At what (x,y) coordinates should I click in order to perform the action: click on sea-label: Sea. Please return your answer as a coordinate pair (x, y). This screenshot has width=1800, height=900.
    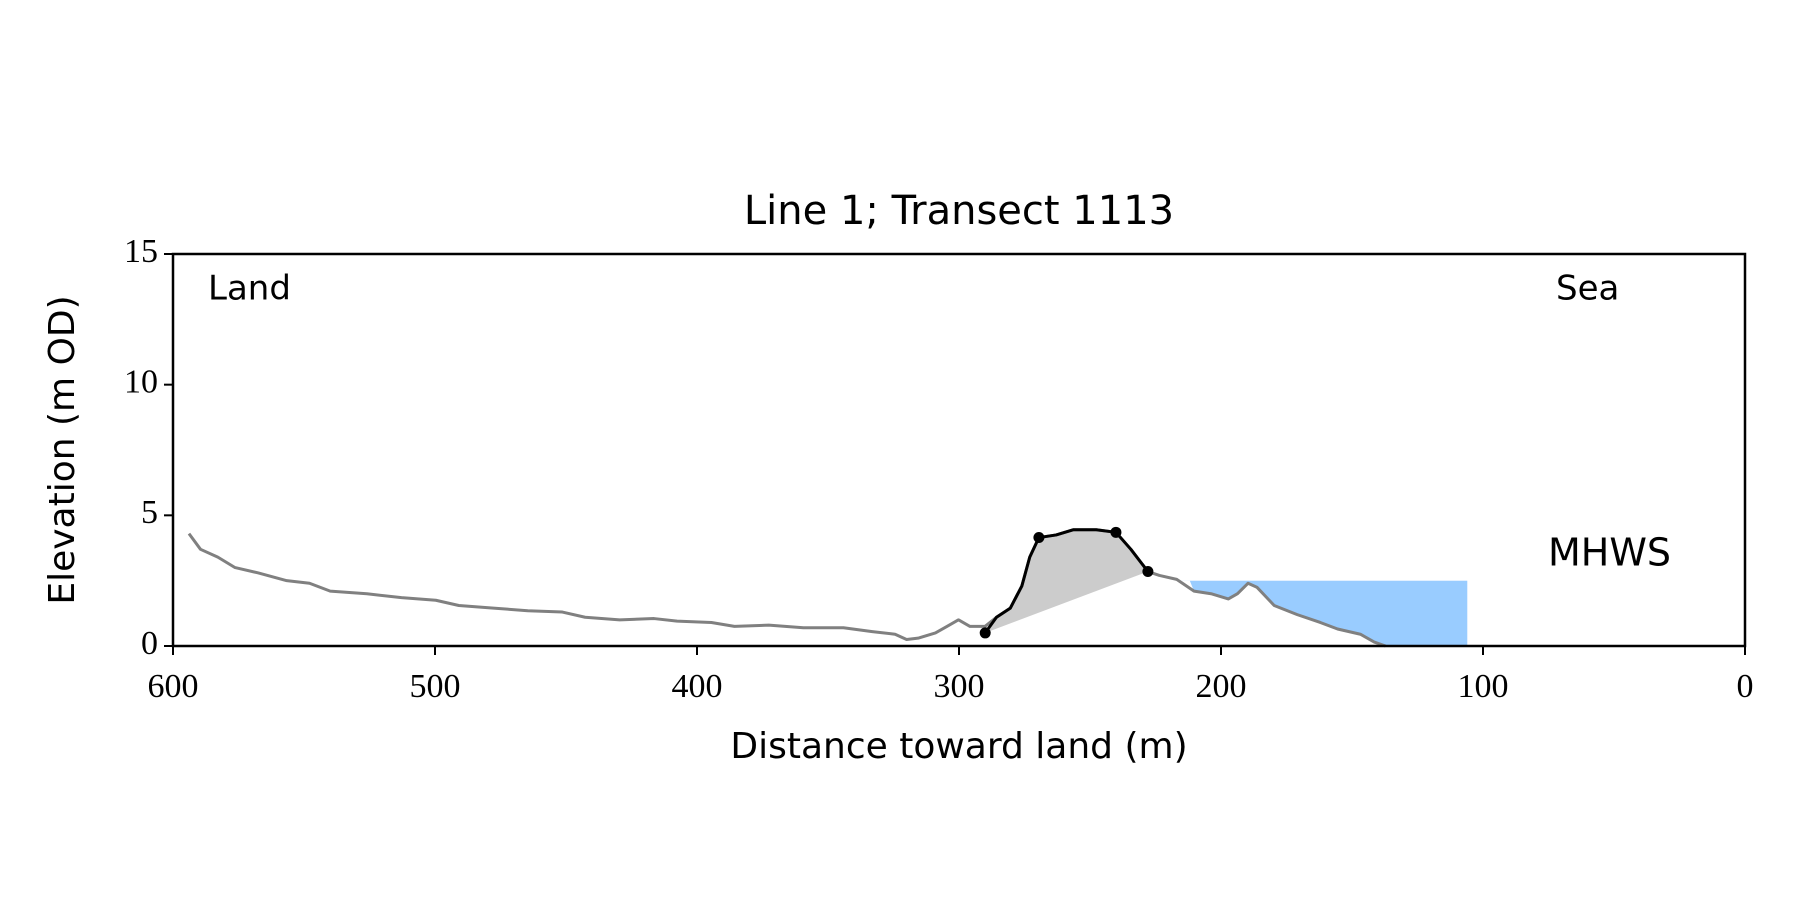
    Looking at the image, I should click on (1587, 289).